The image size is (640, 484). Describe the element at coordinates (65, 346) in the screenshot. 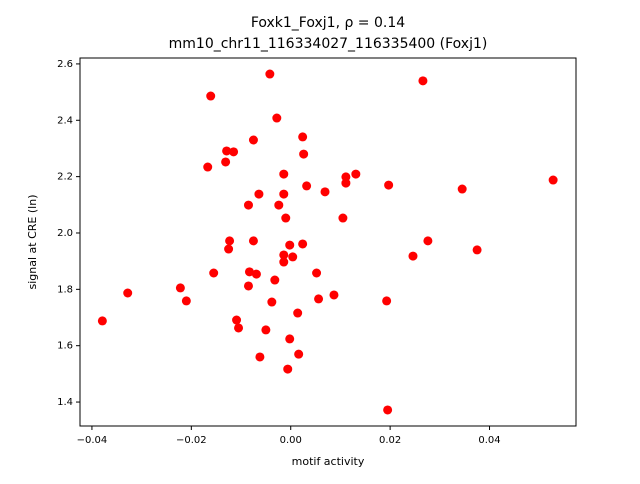

I see `y-tick-label: 1.6` at that location.